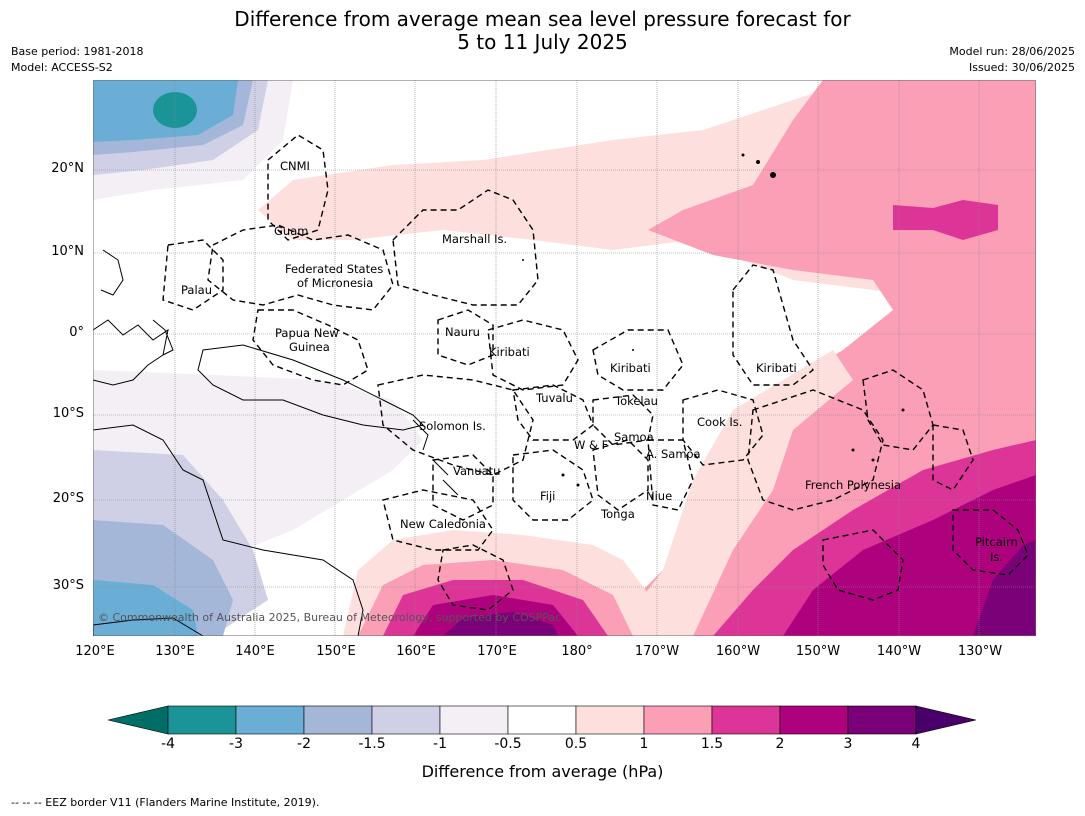 The height and width of the screenshot is (816, 1085). I want to click on label-newcal: New Caledonia, so click(443, 524).